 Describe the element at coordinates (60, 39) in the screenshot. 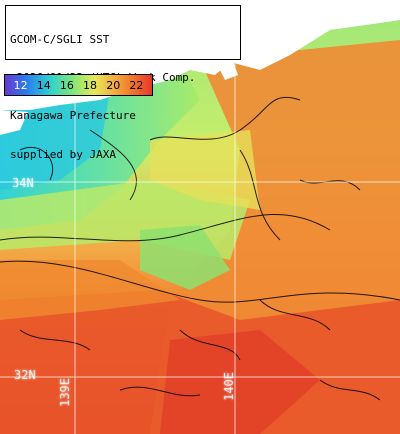

I see `title-line-1: GCOM-C/SGLI SST` at that location.